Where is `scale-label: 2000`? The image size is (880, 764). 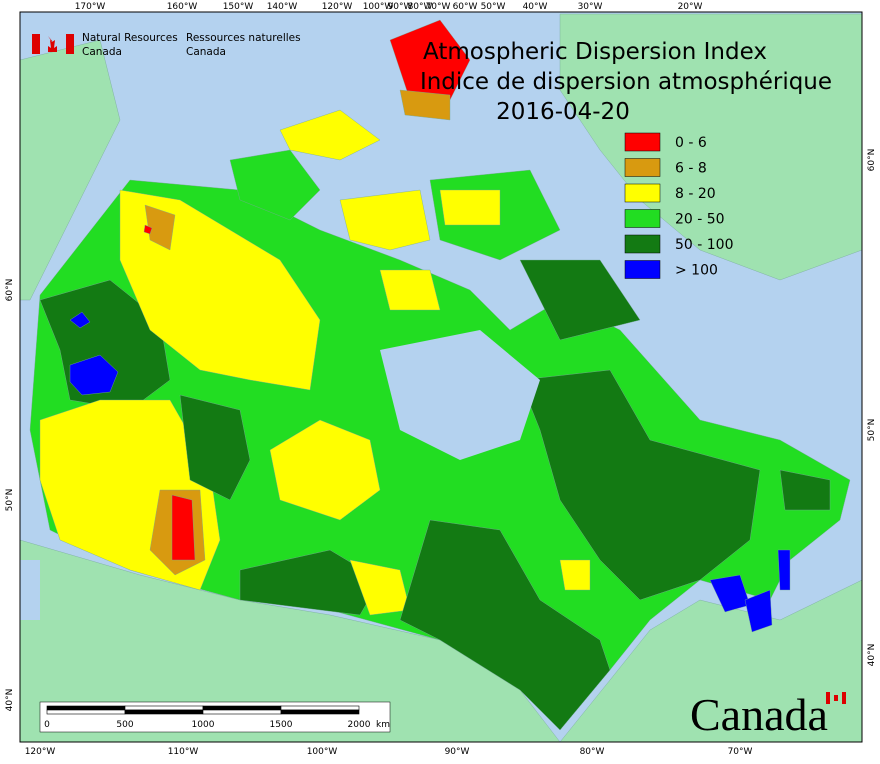
scale-label: 2000 is located at coordinates (359, 725).